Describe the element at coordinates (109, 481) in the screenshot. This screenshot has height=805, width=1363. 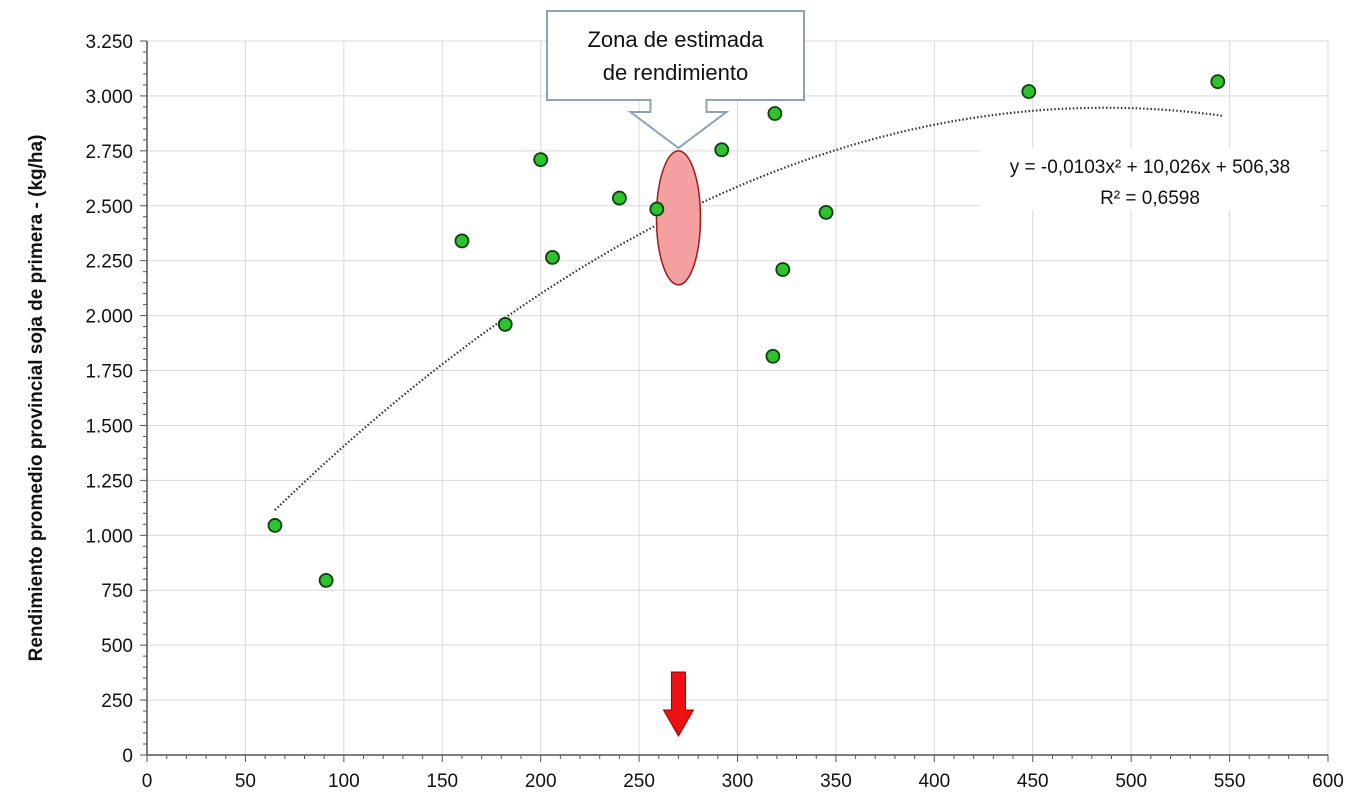
I see `y-tick-label: 1.250` at that location.